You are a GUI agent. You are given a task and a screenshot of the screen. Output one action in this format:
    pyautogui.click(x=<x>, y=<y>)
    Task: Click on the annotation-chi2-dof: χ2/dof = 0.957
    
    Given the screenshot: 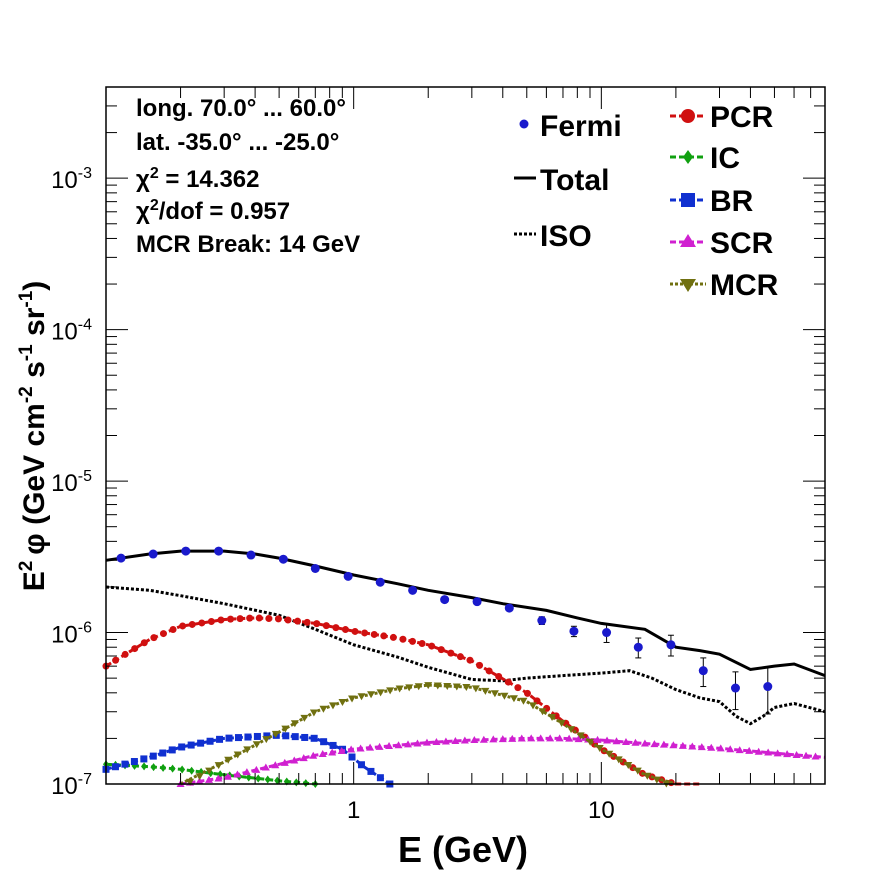 What is the action you would take?
    pyautogui.click(x=213, y=211)
    